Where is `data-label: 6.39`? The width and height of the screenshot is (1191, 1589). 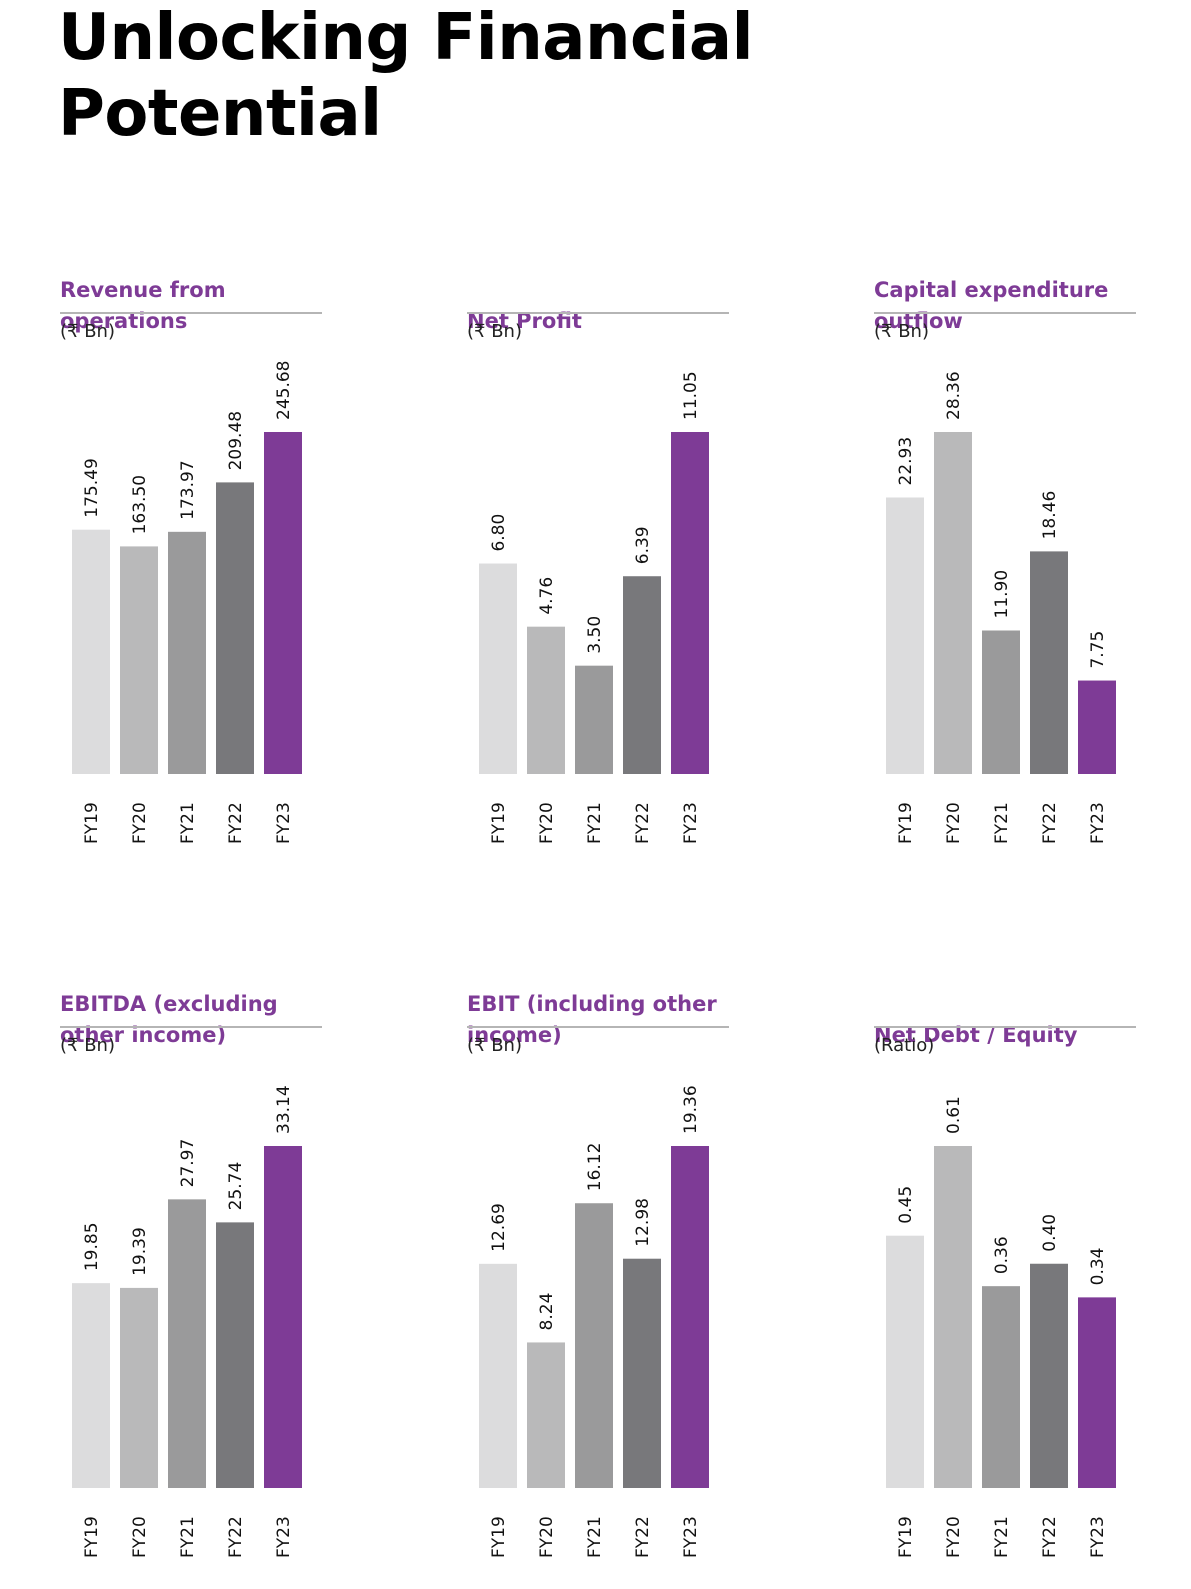
data-label: 6.39 is located at coordinates (643, 545).